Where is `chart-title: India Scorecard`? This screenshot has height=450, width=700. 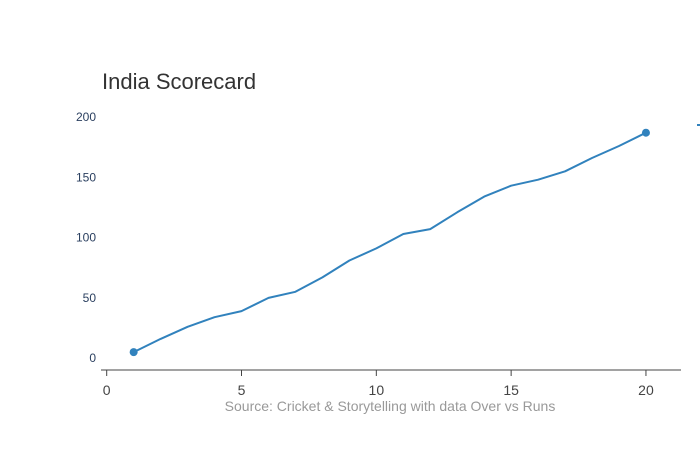
chart-title: India Scorecard is located at coordinates (179, 81).